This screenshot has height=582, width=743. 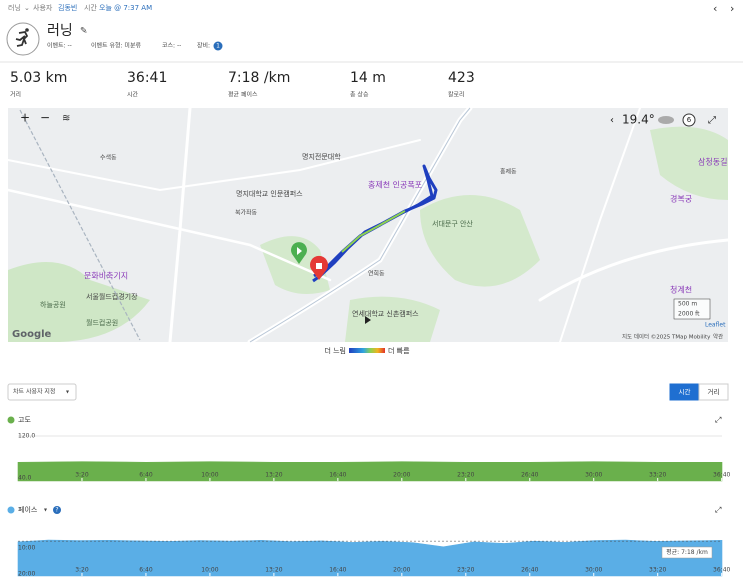 I want to click on header: 러닝 ✎ 이벤트: -- 이벤트 유형: 미분류 코스: -- 장비: 1, so click(x=371, y=42).